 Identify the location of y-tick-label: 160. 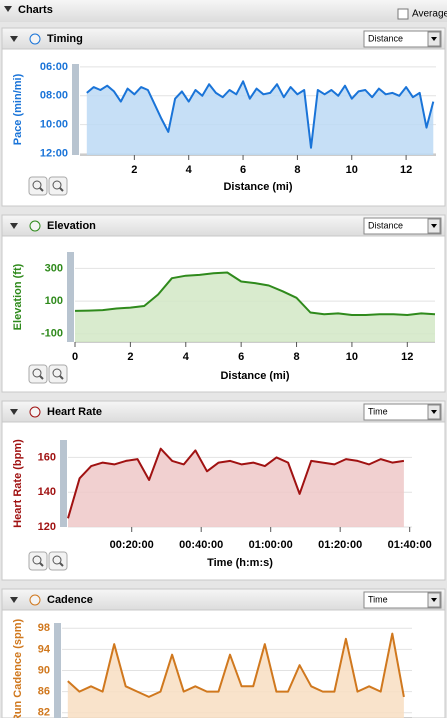
(47, 457).